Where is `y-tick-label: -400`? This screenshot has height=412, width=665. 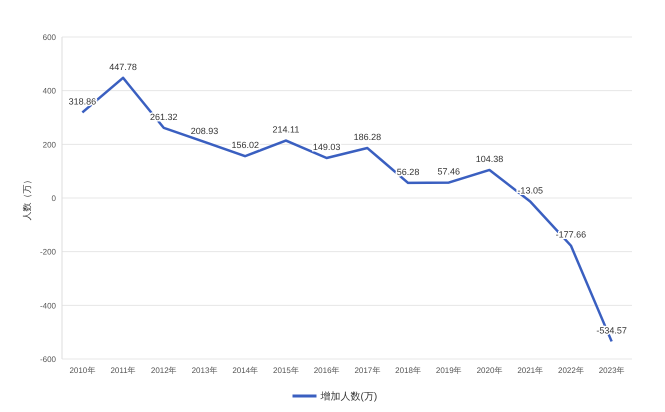 y-tick-label: -400 is located at coordinates (48, 305).